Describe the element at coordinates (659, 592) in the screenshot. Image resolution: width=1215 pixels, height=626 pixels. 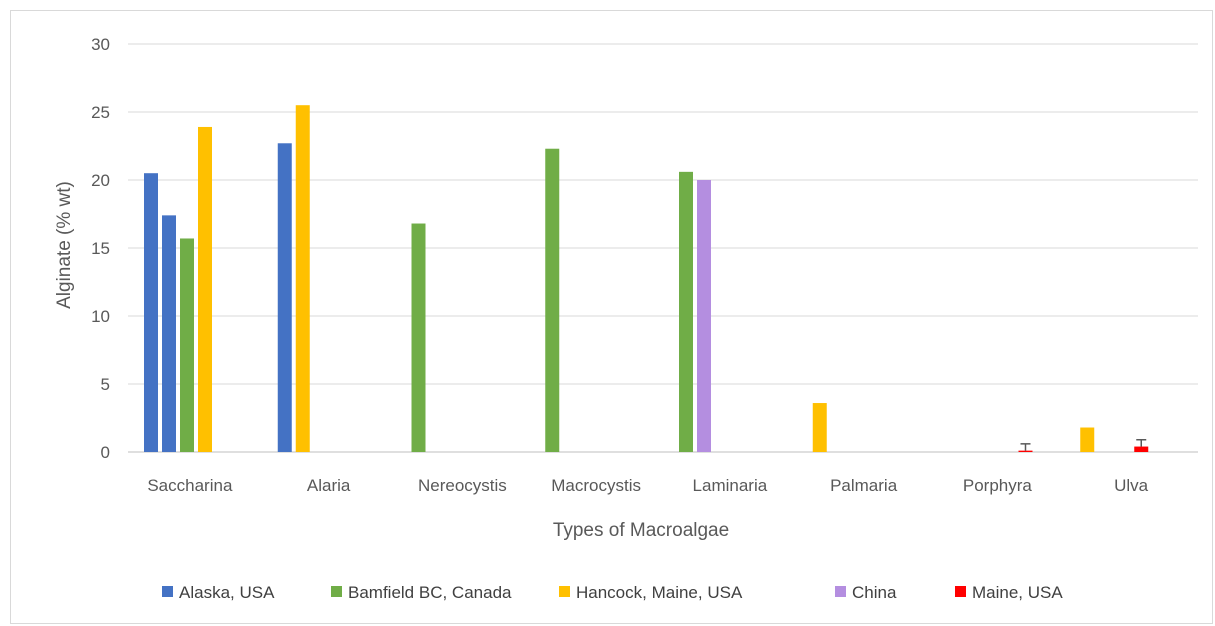
I see `legend-label: Hancock, Maine, USA` at that location.